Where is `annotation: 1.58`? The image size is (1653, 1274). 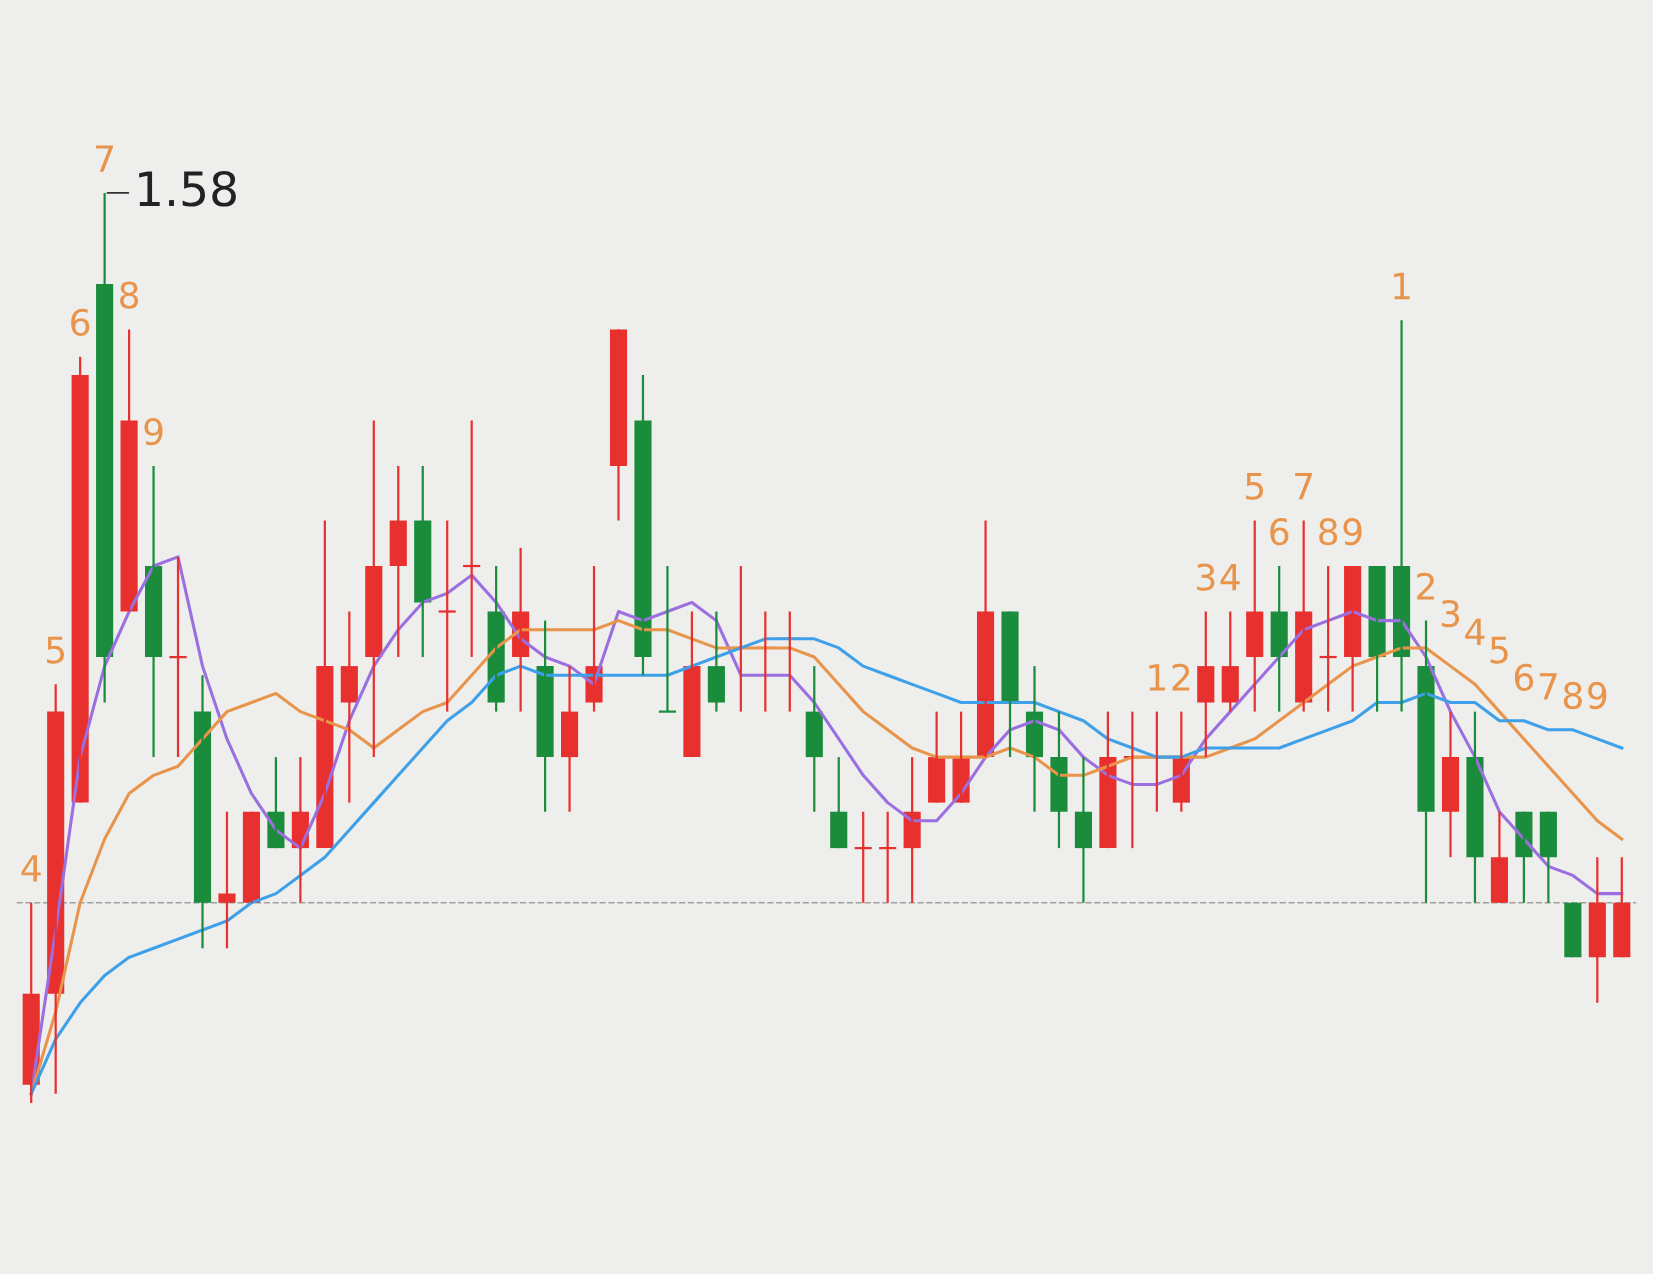
annotation: 1.58 is located at coordinates (187, 188).